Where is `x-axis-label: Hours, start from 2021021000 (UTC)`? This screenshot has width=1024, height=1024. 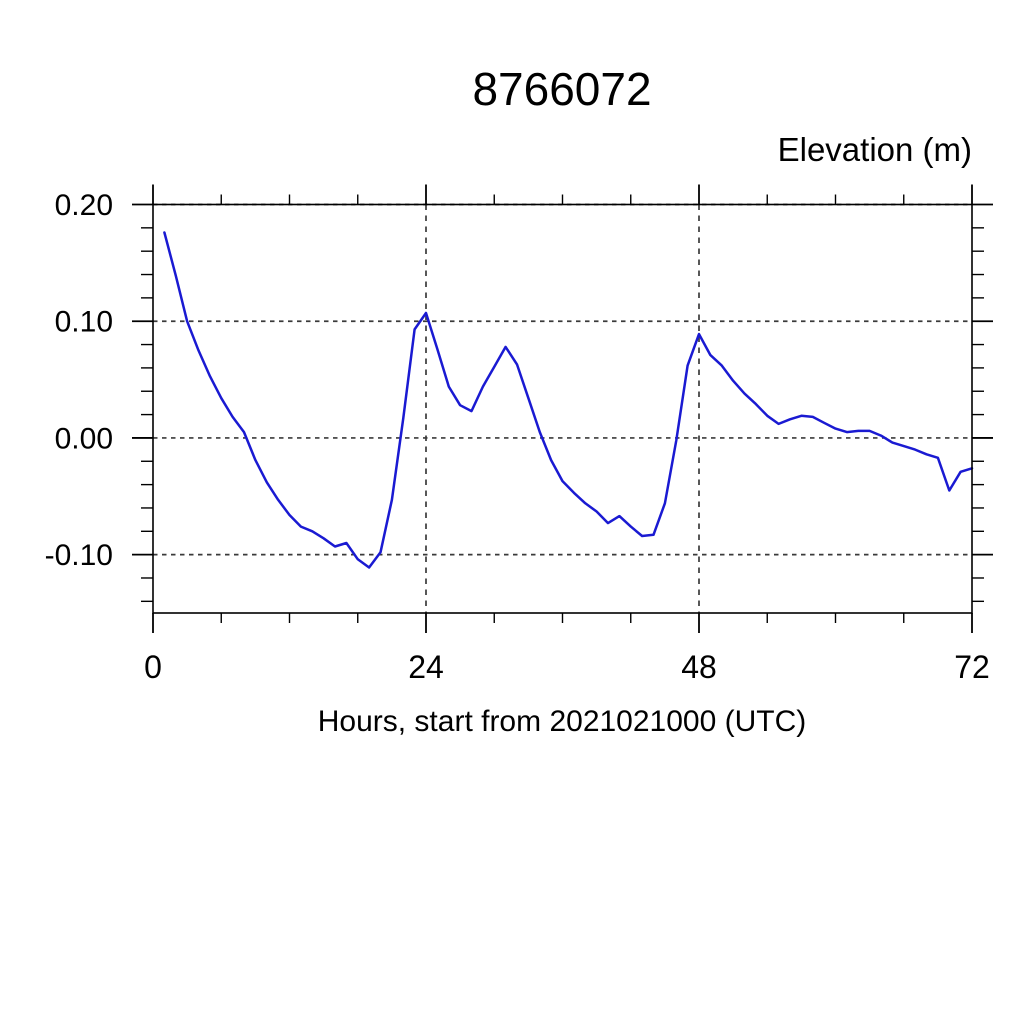
x-axis-label: Hours, start from 2021021000 (UTC) is located at coordinates (562, 721).